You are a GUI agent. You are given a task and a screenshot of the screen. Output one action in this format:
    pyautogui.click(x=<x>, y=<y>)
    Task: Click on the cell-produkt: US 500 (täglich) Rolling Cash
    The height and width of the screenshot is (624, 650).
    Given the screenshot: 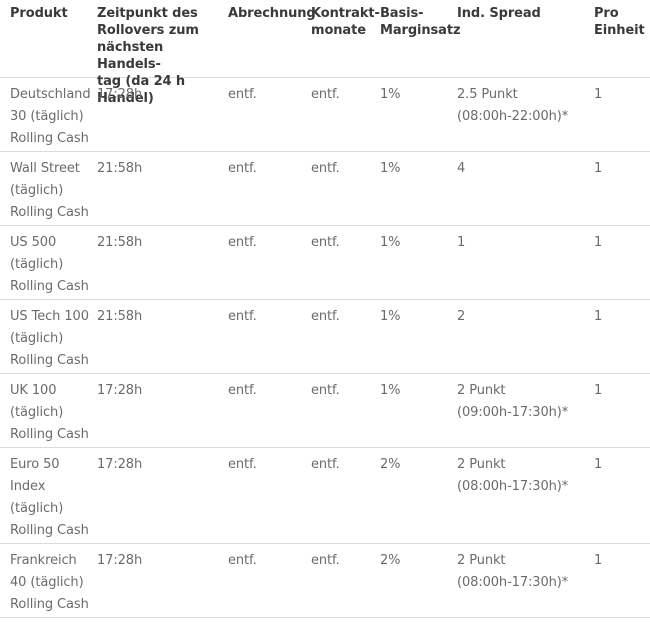 What is the action you would take?
    pyautogui.click(x=49, y=264)
    